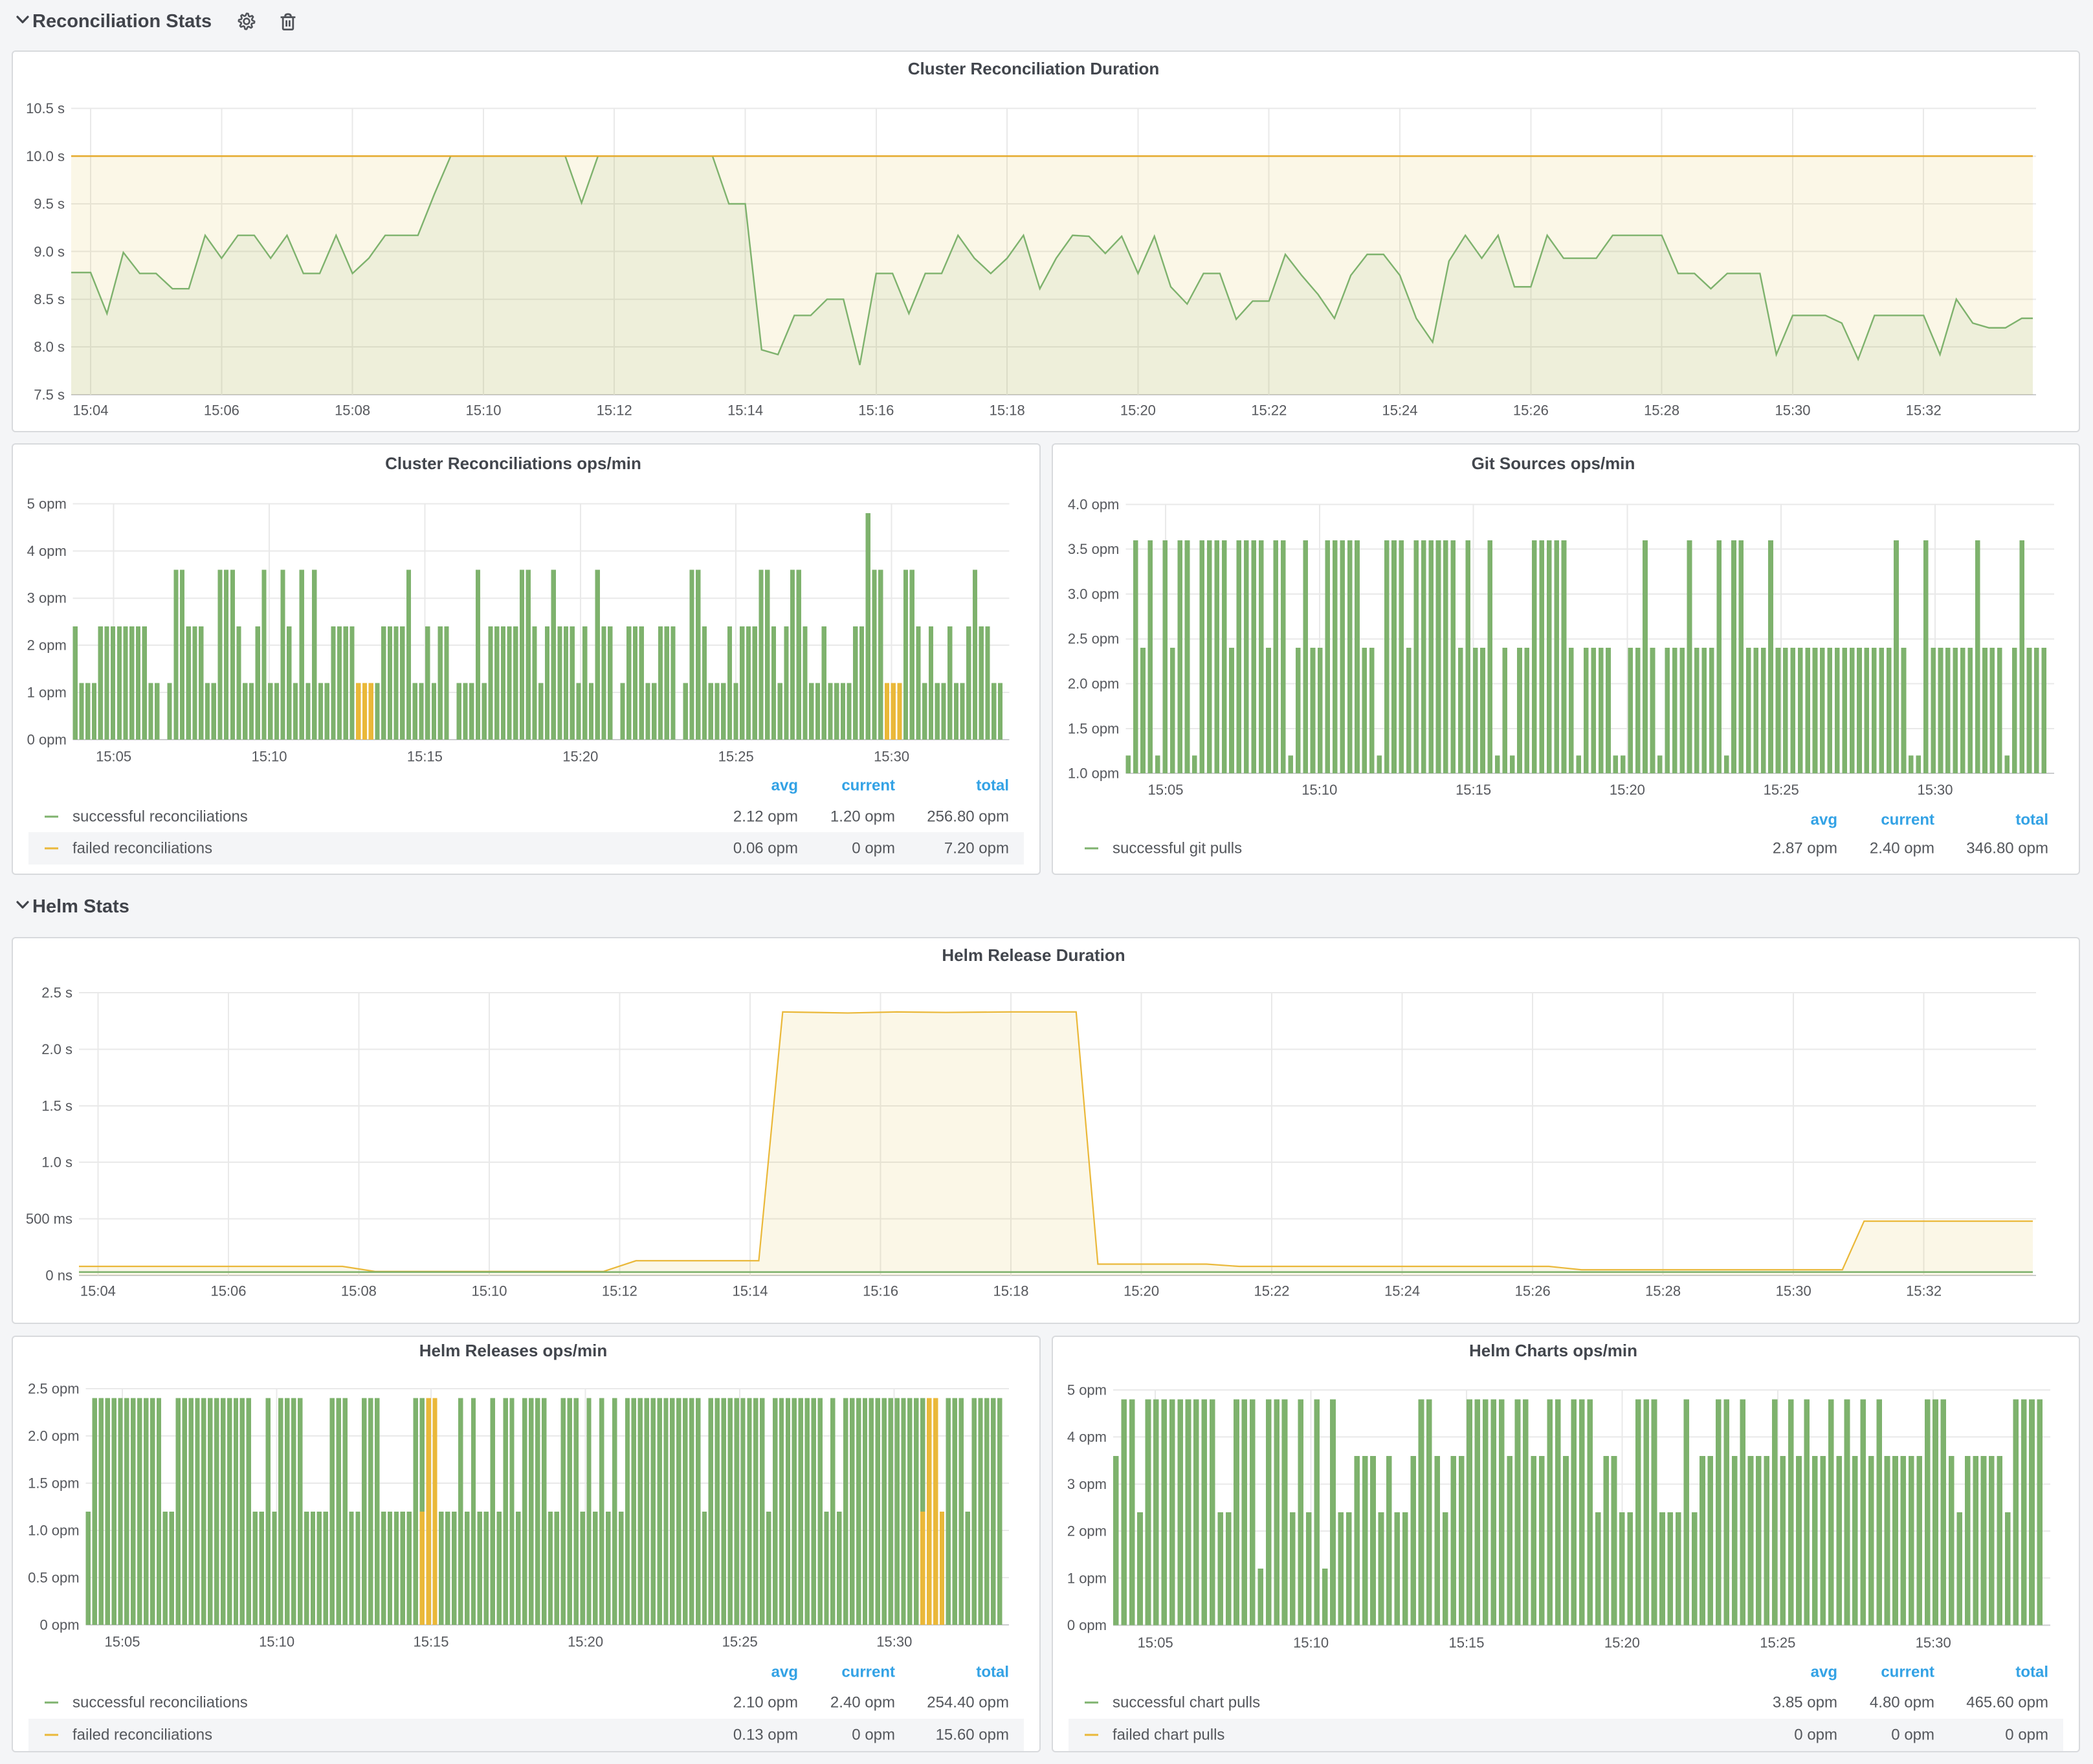 Image resolution: width=2093 pixels, height=1764 pixels. What do you see at coordinates (47, 645) in the screenshot?
I see `svg-text: 2 opm` at bounding box center [47, 645].